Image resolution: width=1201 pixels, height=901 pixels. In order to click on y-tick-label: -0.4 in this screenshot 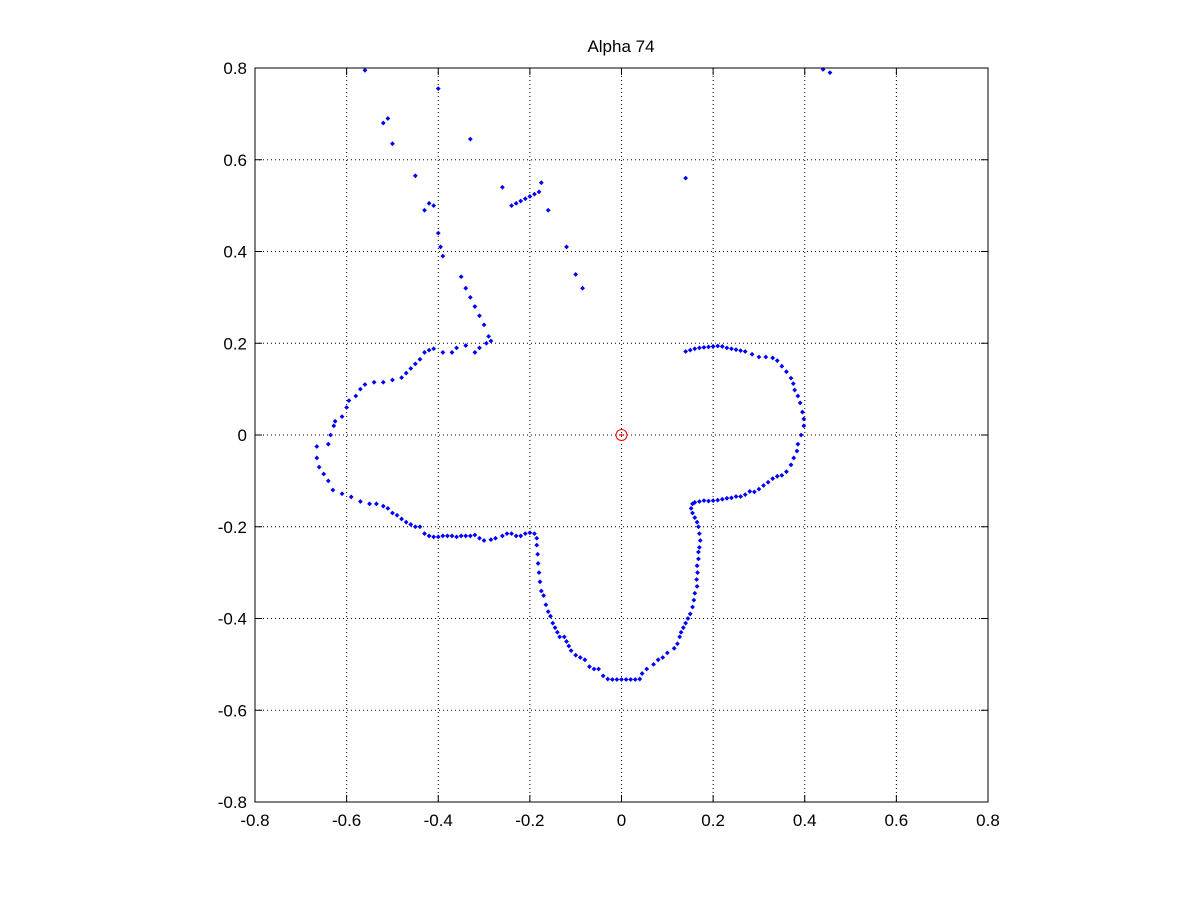, I will do `click(232, 619)`.